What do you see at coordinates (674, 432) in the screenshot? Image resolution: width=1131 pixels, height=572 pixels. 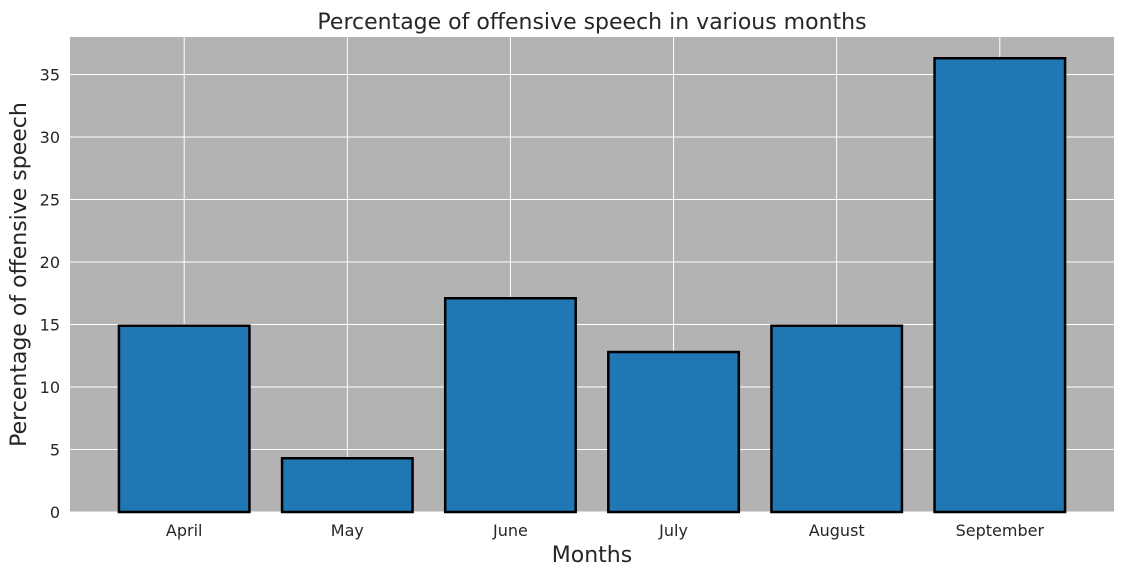 I see `bar-july` at bounding box center [674, 432].